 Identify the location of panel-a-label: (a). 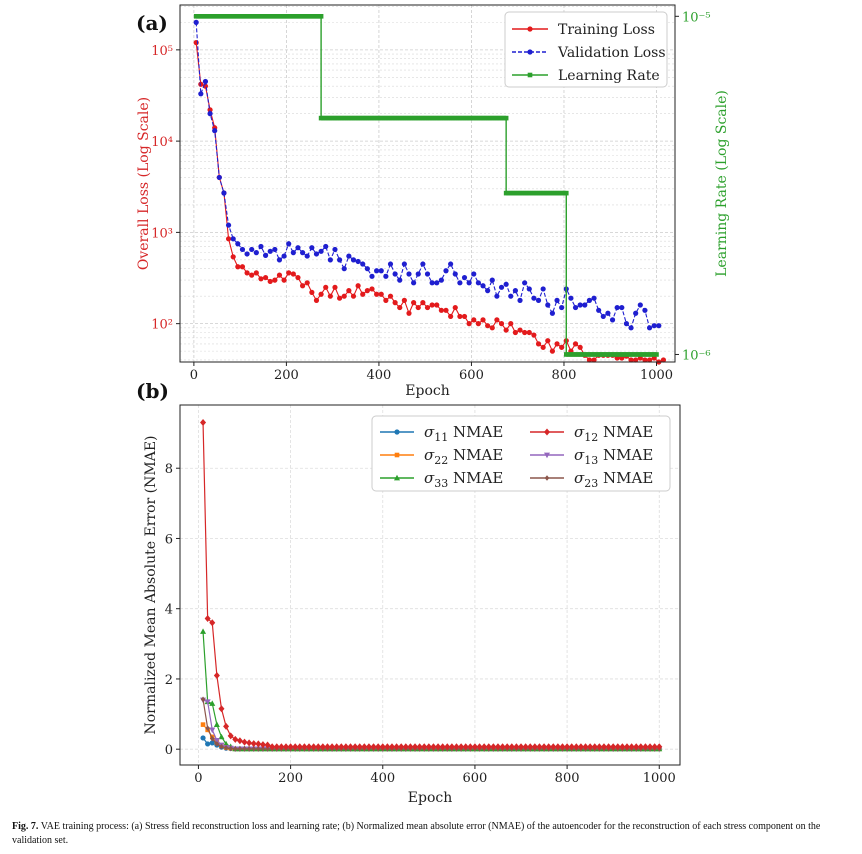
(152, 23).